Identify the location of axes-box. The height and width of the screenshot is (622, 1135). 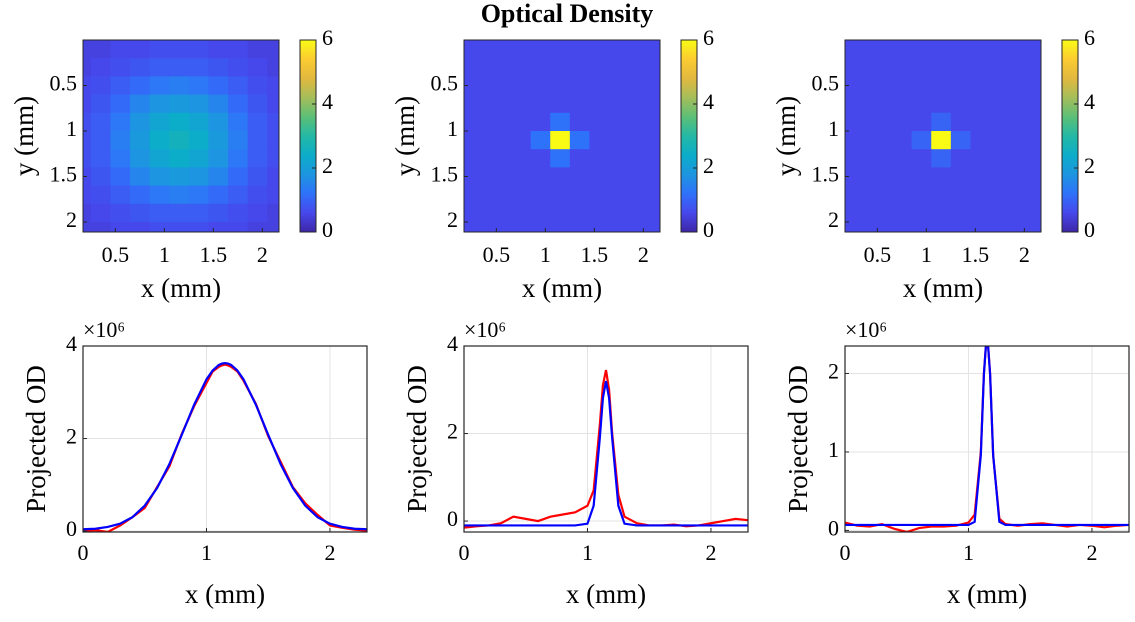
(943, 136).